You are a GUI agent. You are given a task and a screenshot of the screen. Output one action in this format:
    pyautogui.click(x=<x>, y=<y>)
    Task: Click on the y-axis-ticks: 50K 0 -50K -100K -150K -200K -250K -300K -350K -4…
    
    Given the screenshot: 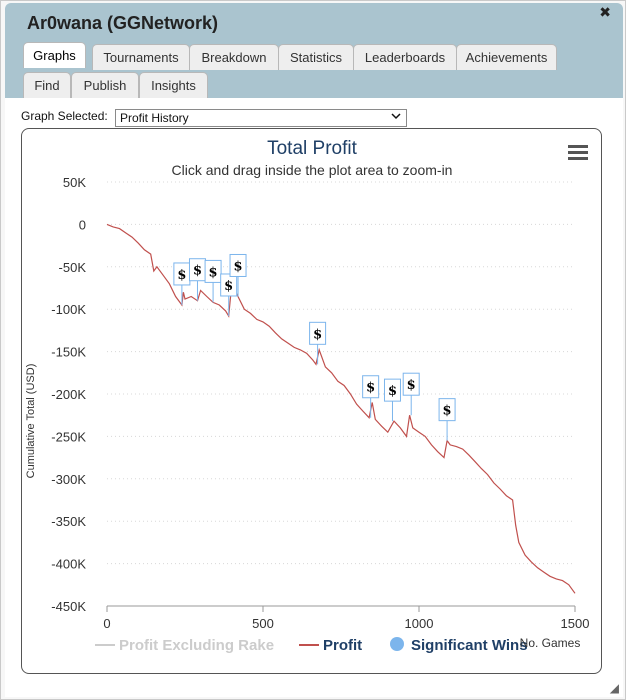 What is the action you would take?
    pyautogui.click(x=68, y=394)
    